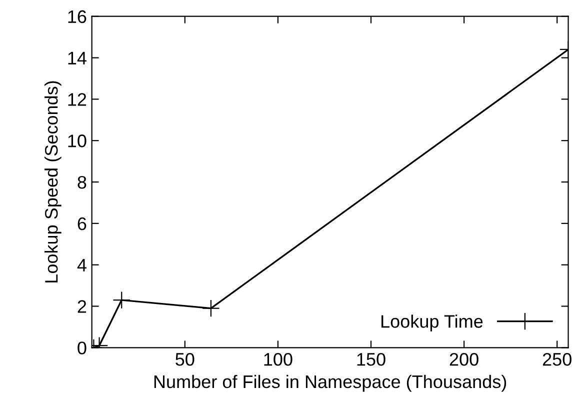 The width and height of the screenshot is (574, 409). What do you see at coordinates (77, 58) in the screenshot?
I see `y-tick-label: 14` at bounding box center [77, 58].